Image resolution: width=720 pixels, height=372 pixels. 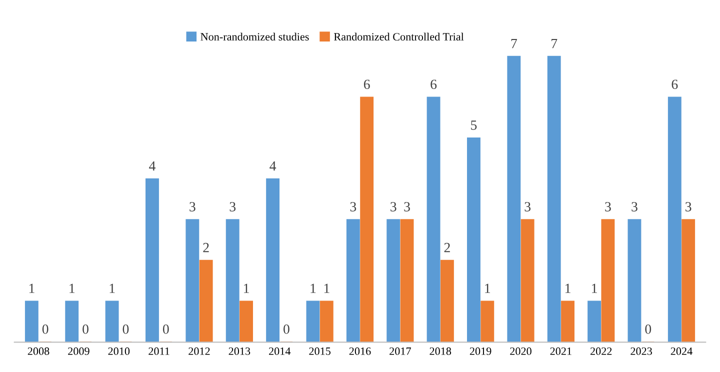 I want to click on x-tick-label: 2018, so click(x=441, y=351).